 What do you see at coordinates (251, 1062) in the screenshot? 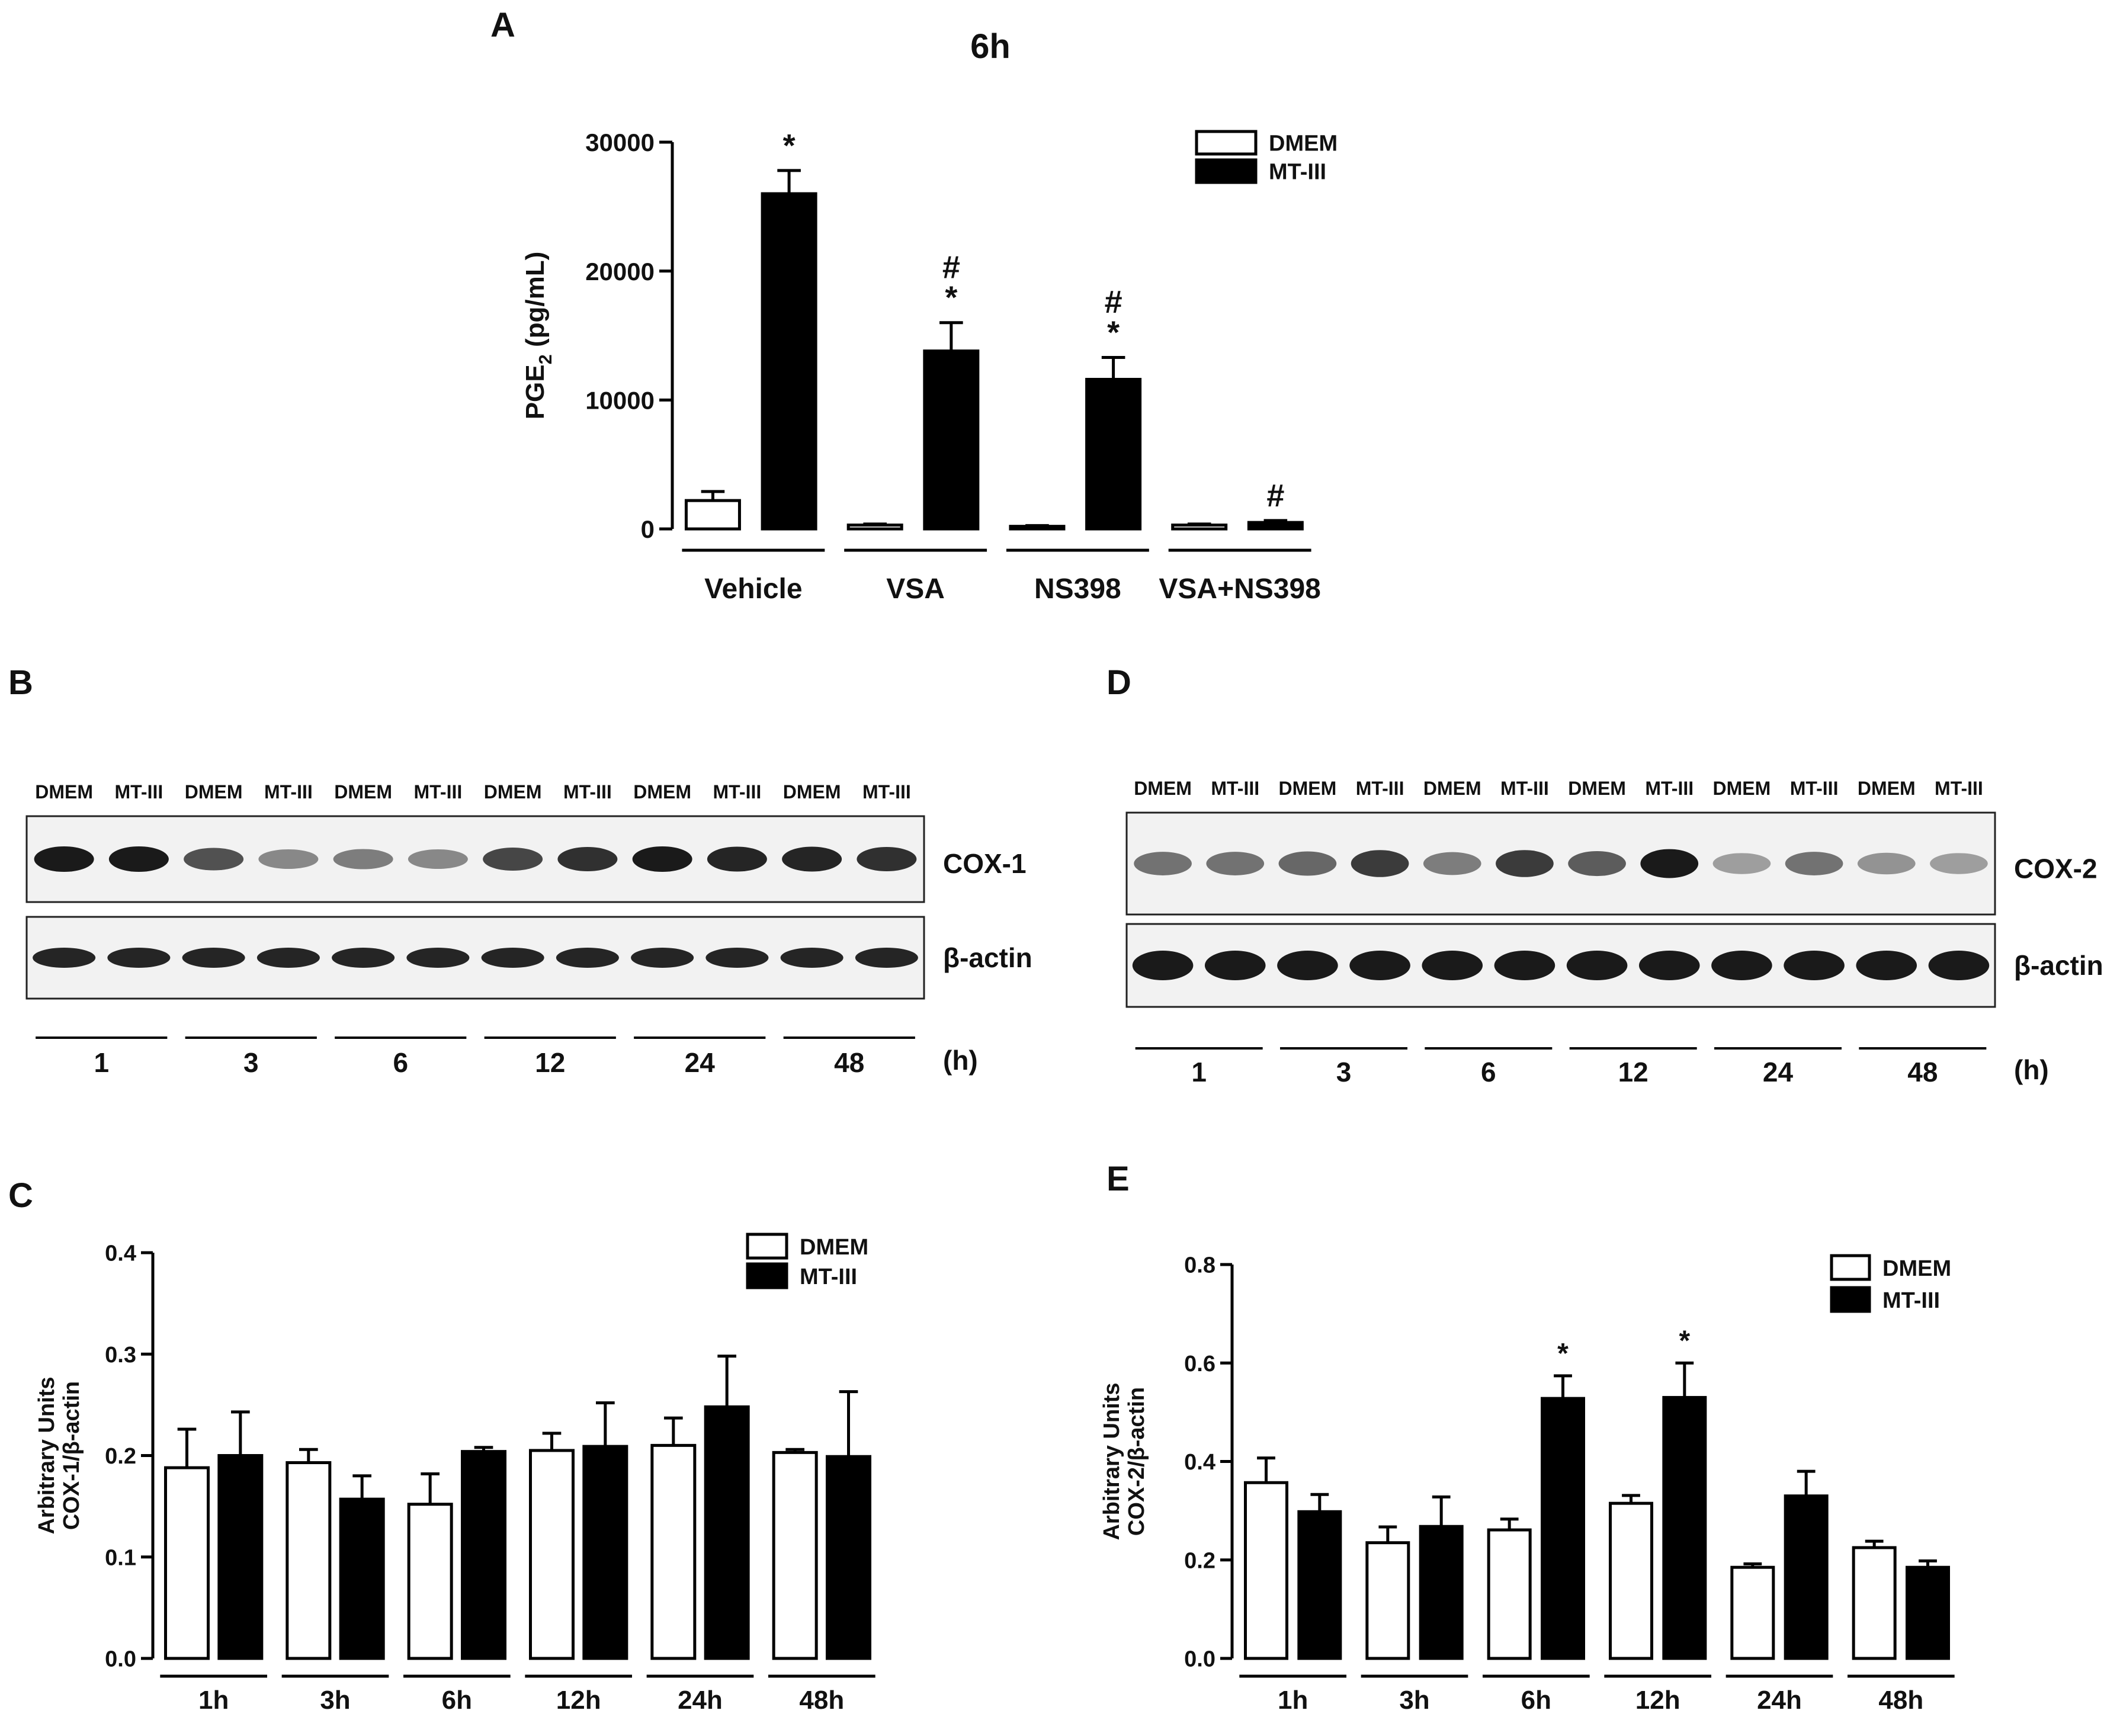
I see `time-label: 3` at bounding box center [251, 1062].